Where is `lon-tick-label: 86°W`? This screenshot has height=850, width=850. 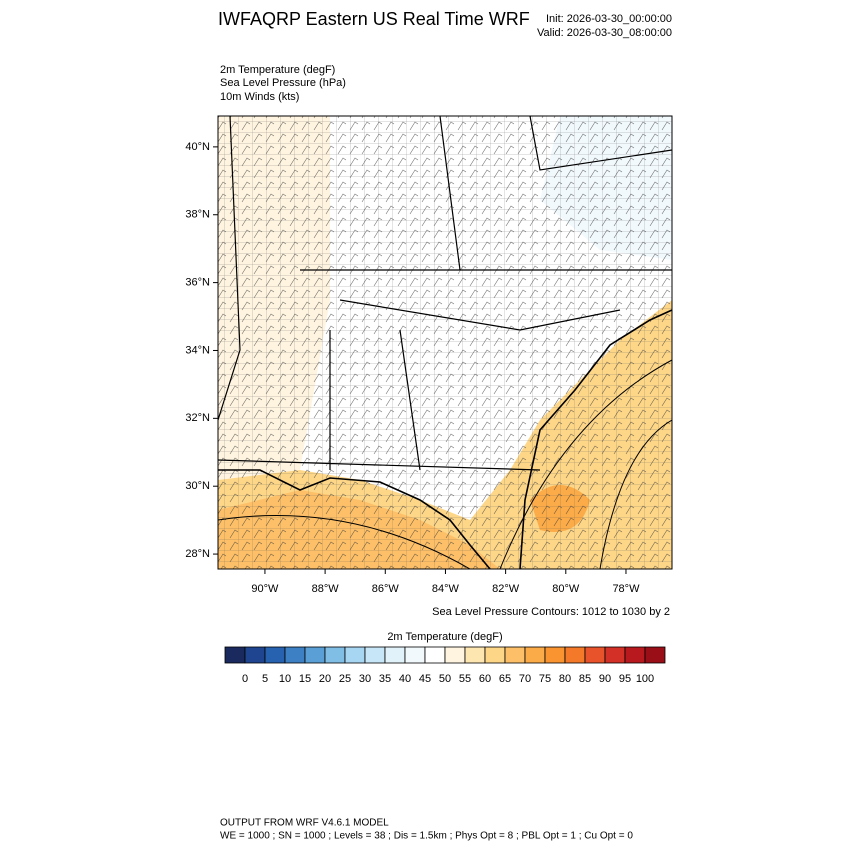 lon-tick-label: 86°W is located at coordinates (386, 589).